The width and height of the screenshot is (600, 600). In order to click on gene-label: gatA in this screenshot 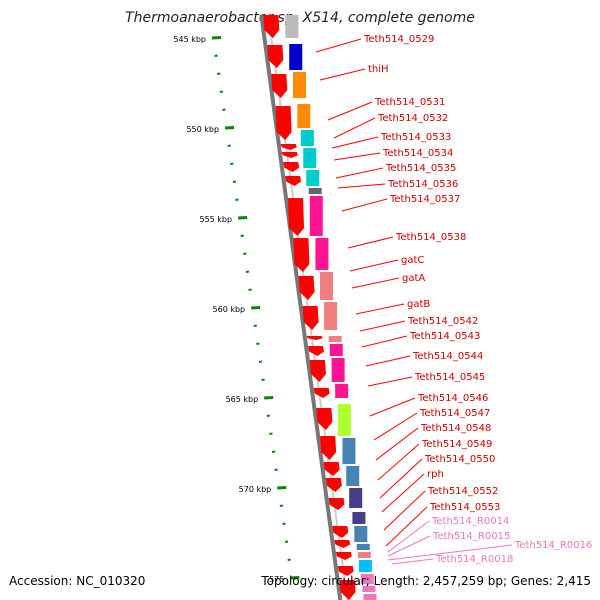, I will do `click(413, 278)`.